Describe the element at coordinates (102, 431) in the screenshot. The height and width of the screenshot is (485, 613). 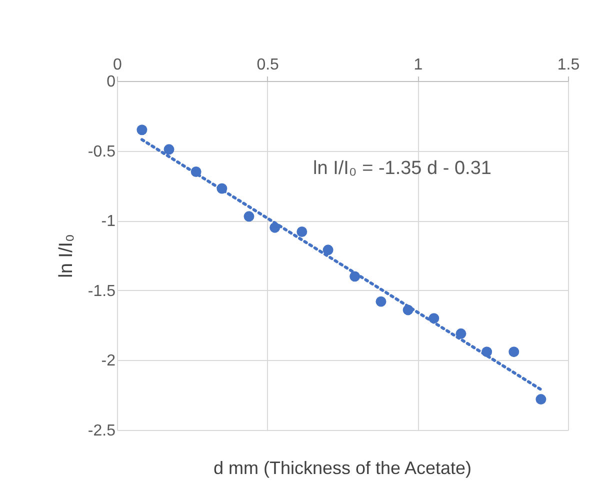
I see `y-tick-label: -2.5` at that location.